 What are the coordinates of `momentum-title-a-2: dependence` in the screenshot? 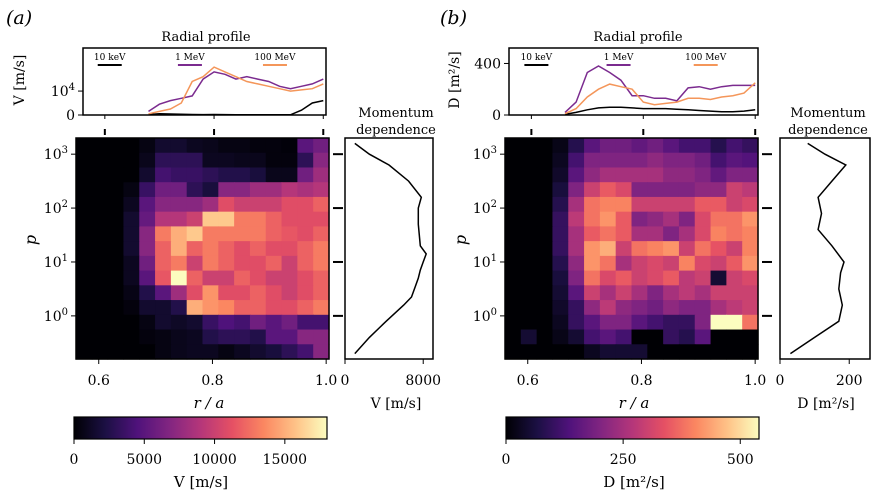 It's located at (396, 130).